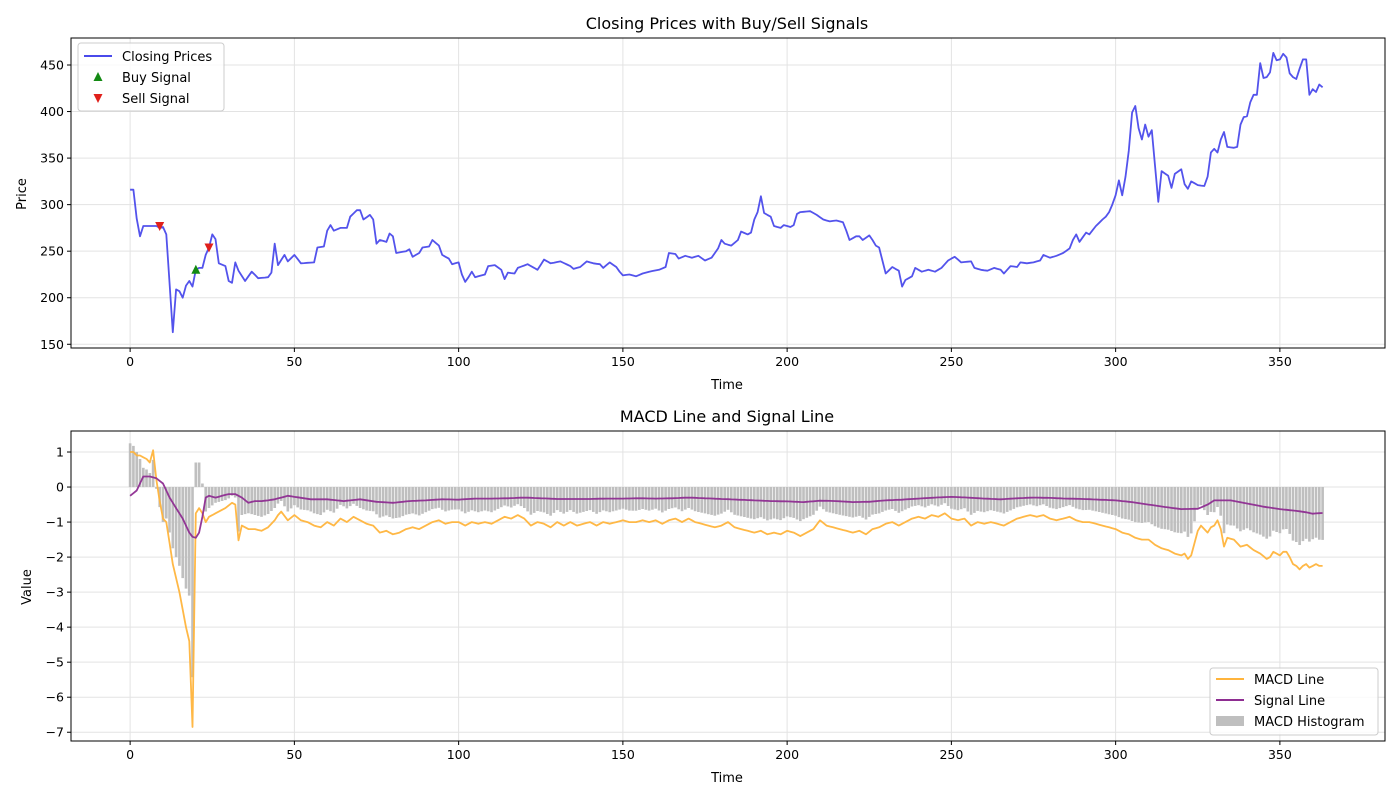  Describe the element at coordinates (52, 158) in the screenshot. I see `y-tick-label: 350` at that location.